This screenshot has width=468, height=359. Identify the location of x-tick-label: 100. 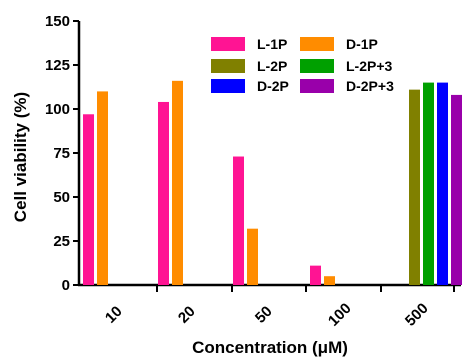
(340, 315).